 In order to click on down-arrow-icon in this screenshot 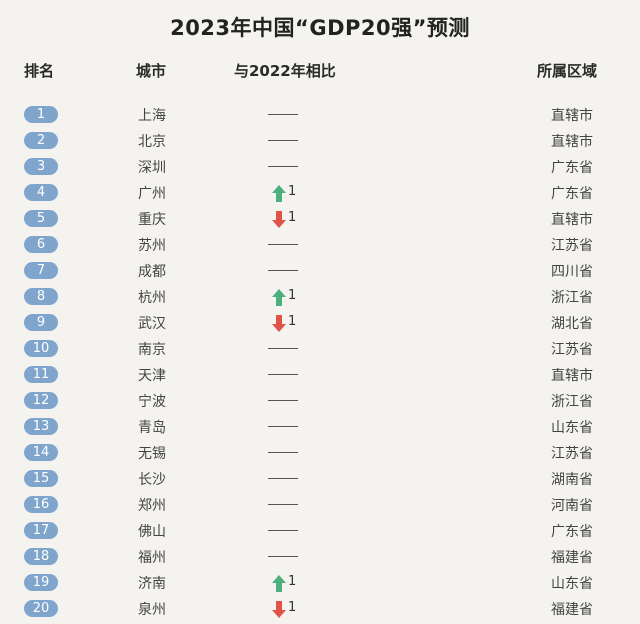, I will do `click(279, 323)`.